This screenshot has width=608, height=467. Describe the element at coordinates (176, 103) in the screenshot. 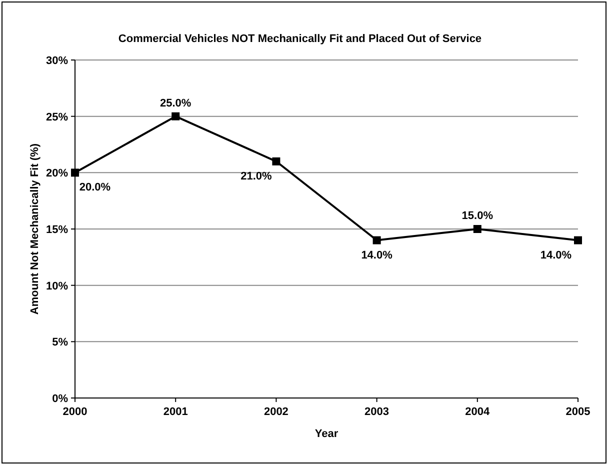

I see `data-label: 25.0%` at that location.